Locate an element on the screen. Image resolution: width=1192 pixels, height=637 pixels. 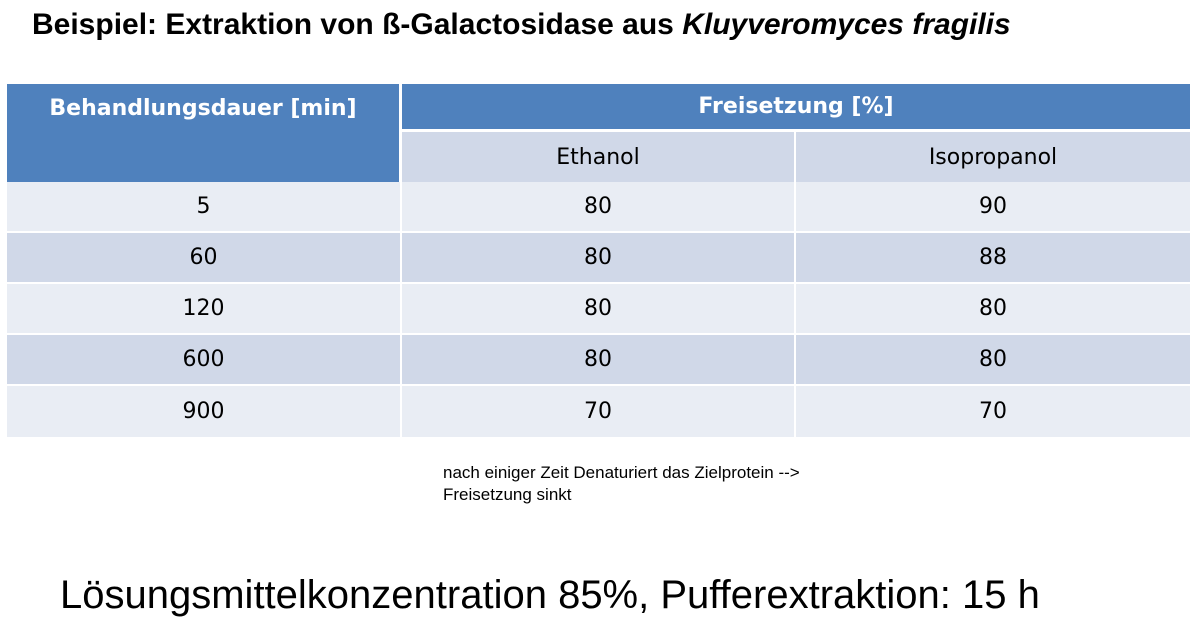
table-row: 5 80 90 is located at coordinates (598, 207).